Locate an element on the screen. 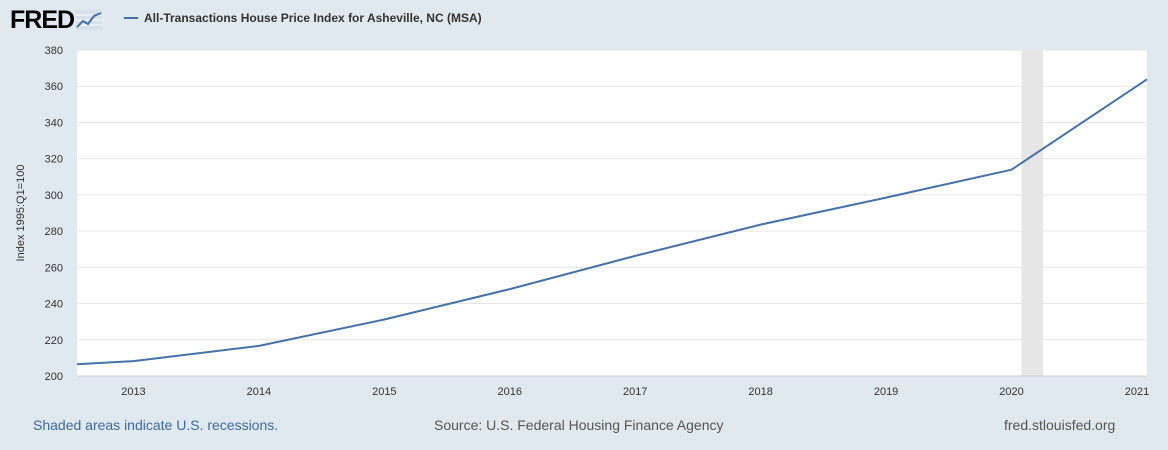  x-tick-label: 2020 is located at coordinates (1011, 392).